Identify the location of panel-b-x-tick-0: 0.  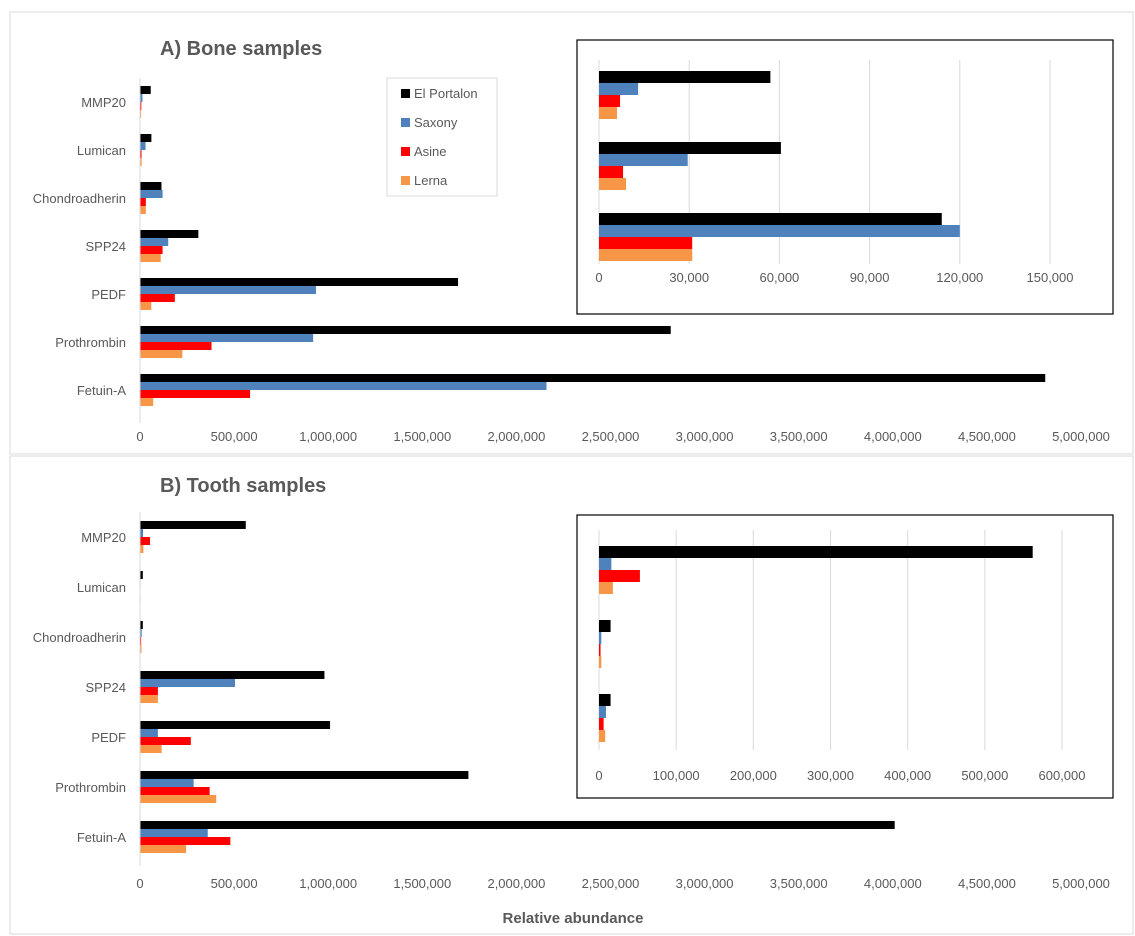
(139, 883).